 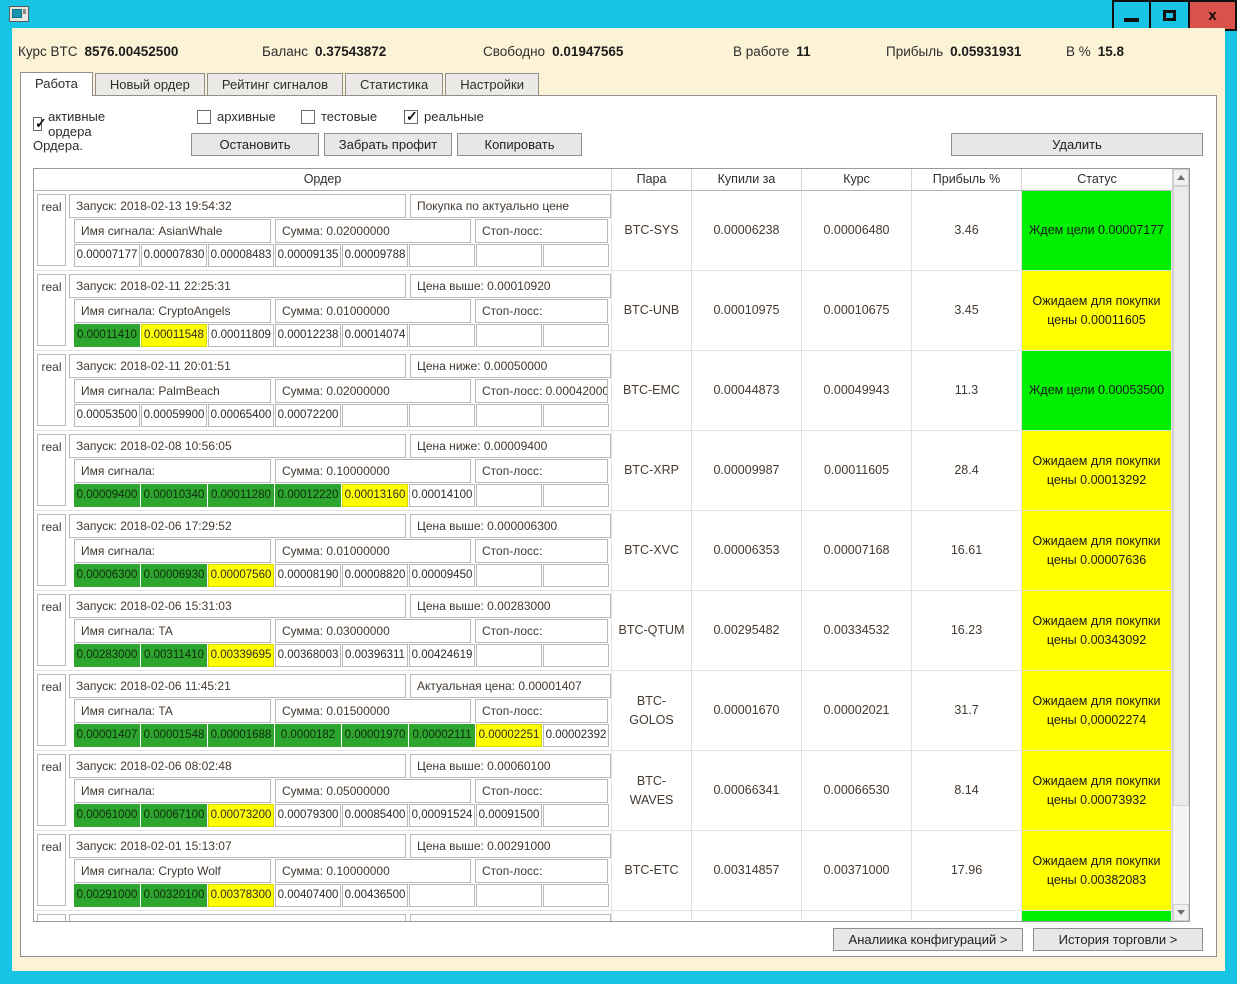 What do you see at coordinates (442, 815) in the screenshot?
I see `order-target-cell: 0,00091524` at bounding box center [442, 815].